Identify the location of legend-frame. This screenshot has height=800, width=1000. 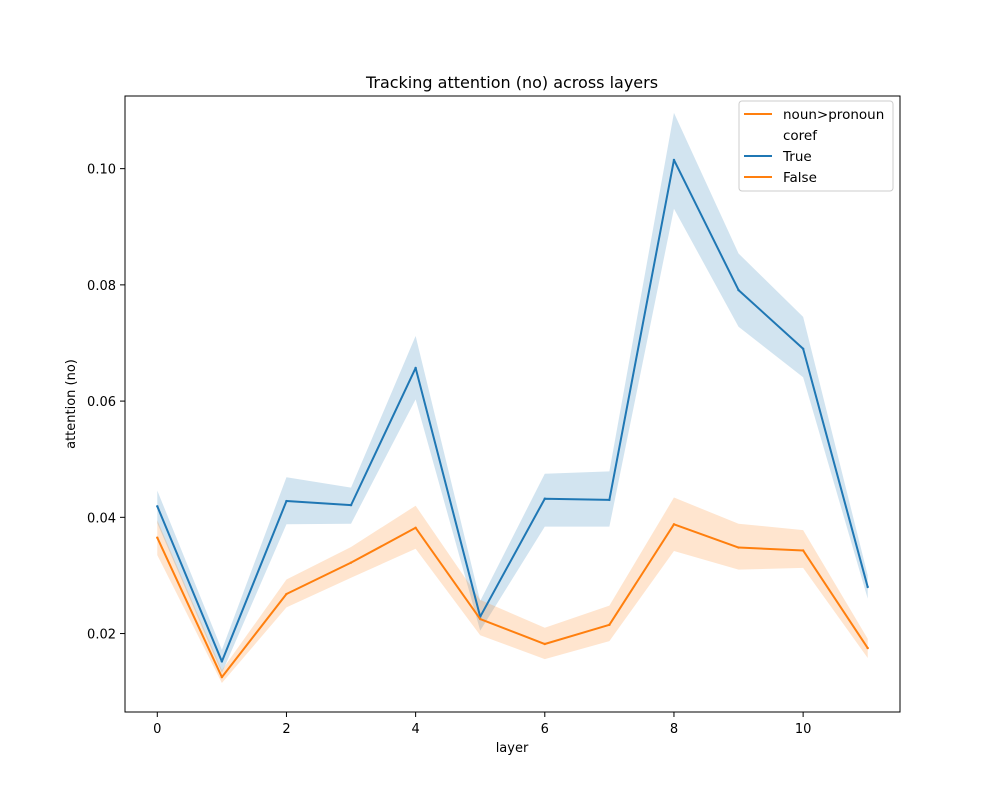
(816, 146).